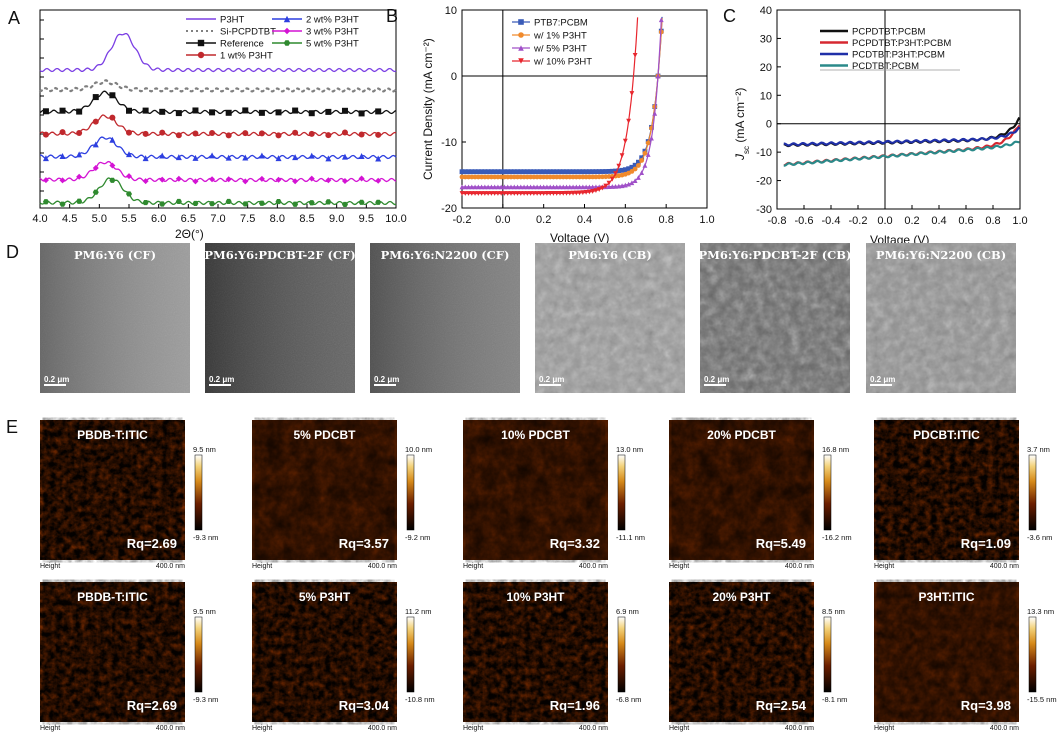 The image size is (1057, 739). What do you see at coordinates (115, 318) in the screenshot?
I see `sem-image-0: PM6:Y6 (CF) 0.2 μm` at bounding box center [115, 318].